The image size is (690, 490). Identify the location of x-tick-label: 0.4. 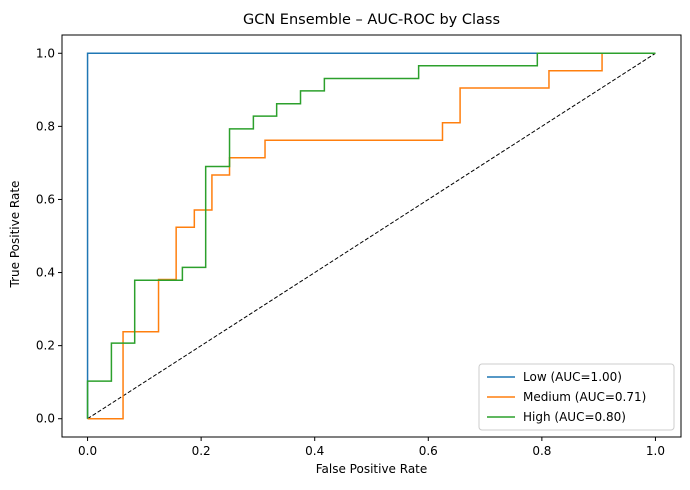
(314, 451).